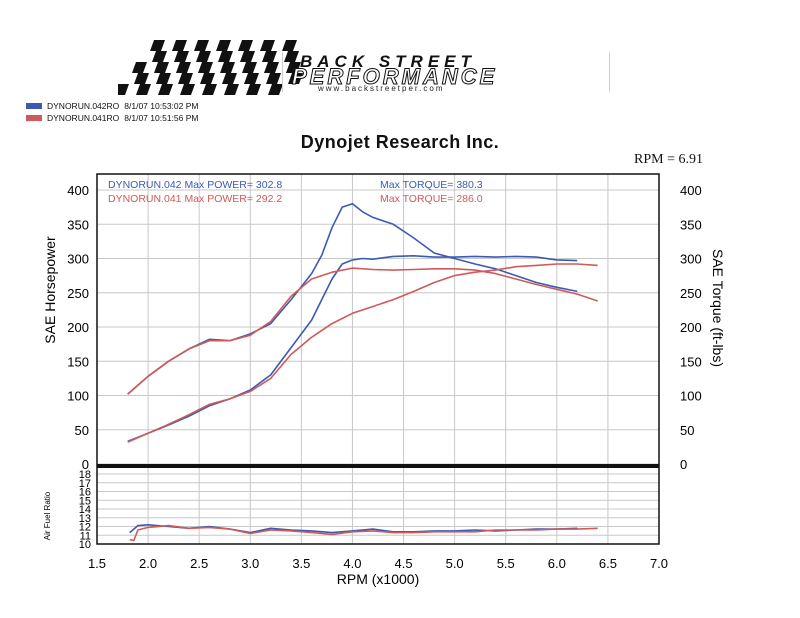 This screenshot has height=618, width=800. I want to click on afr-grid, so click(378, 509).